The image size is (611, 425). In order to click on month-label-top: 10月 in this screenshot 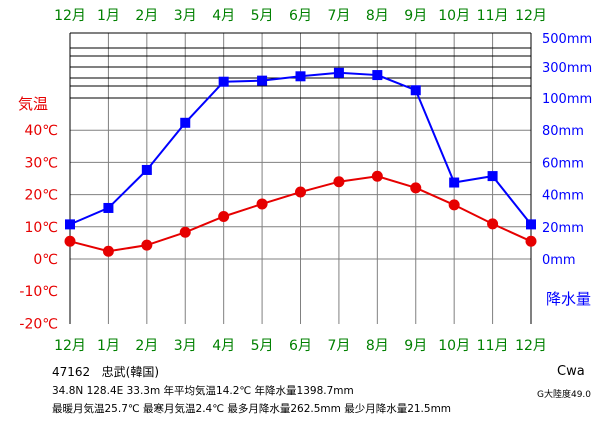, I will do `click(454, 16)`.